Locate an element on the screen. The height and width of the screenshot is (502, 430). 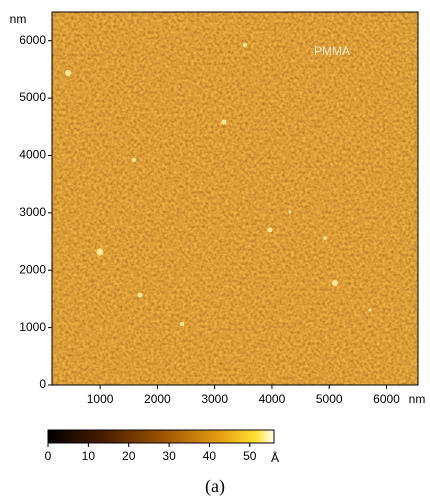
colorbar-tick-label: 10 is located at coordinates (89, 456).